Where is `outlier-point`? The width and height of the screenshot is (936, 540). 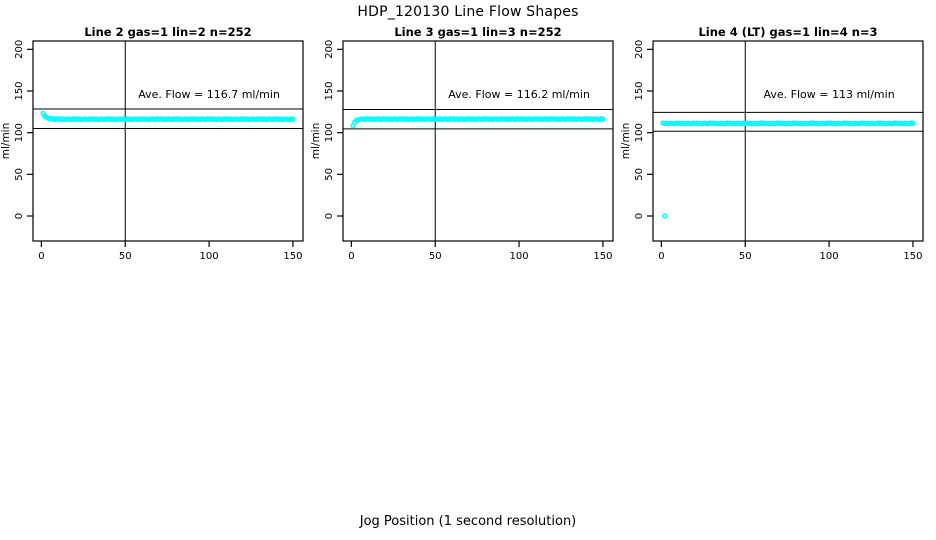
outlier-point is located at coordinates (665, 216).